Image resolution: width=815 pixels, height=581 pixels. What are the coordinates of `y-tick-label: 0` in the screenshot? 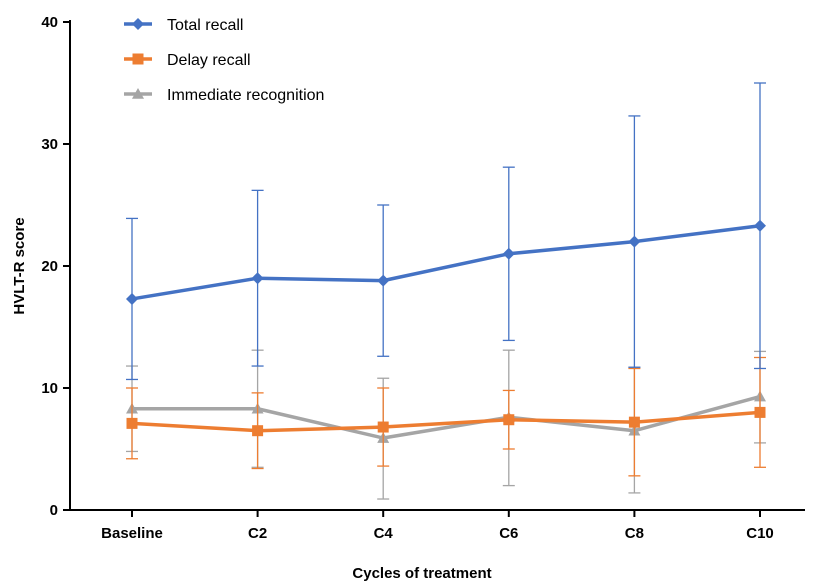 It's located at (54, 510).